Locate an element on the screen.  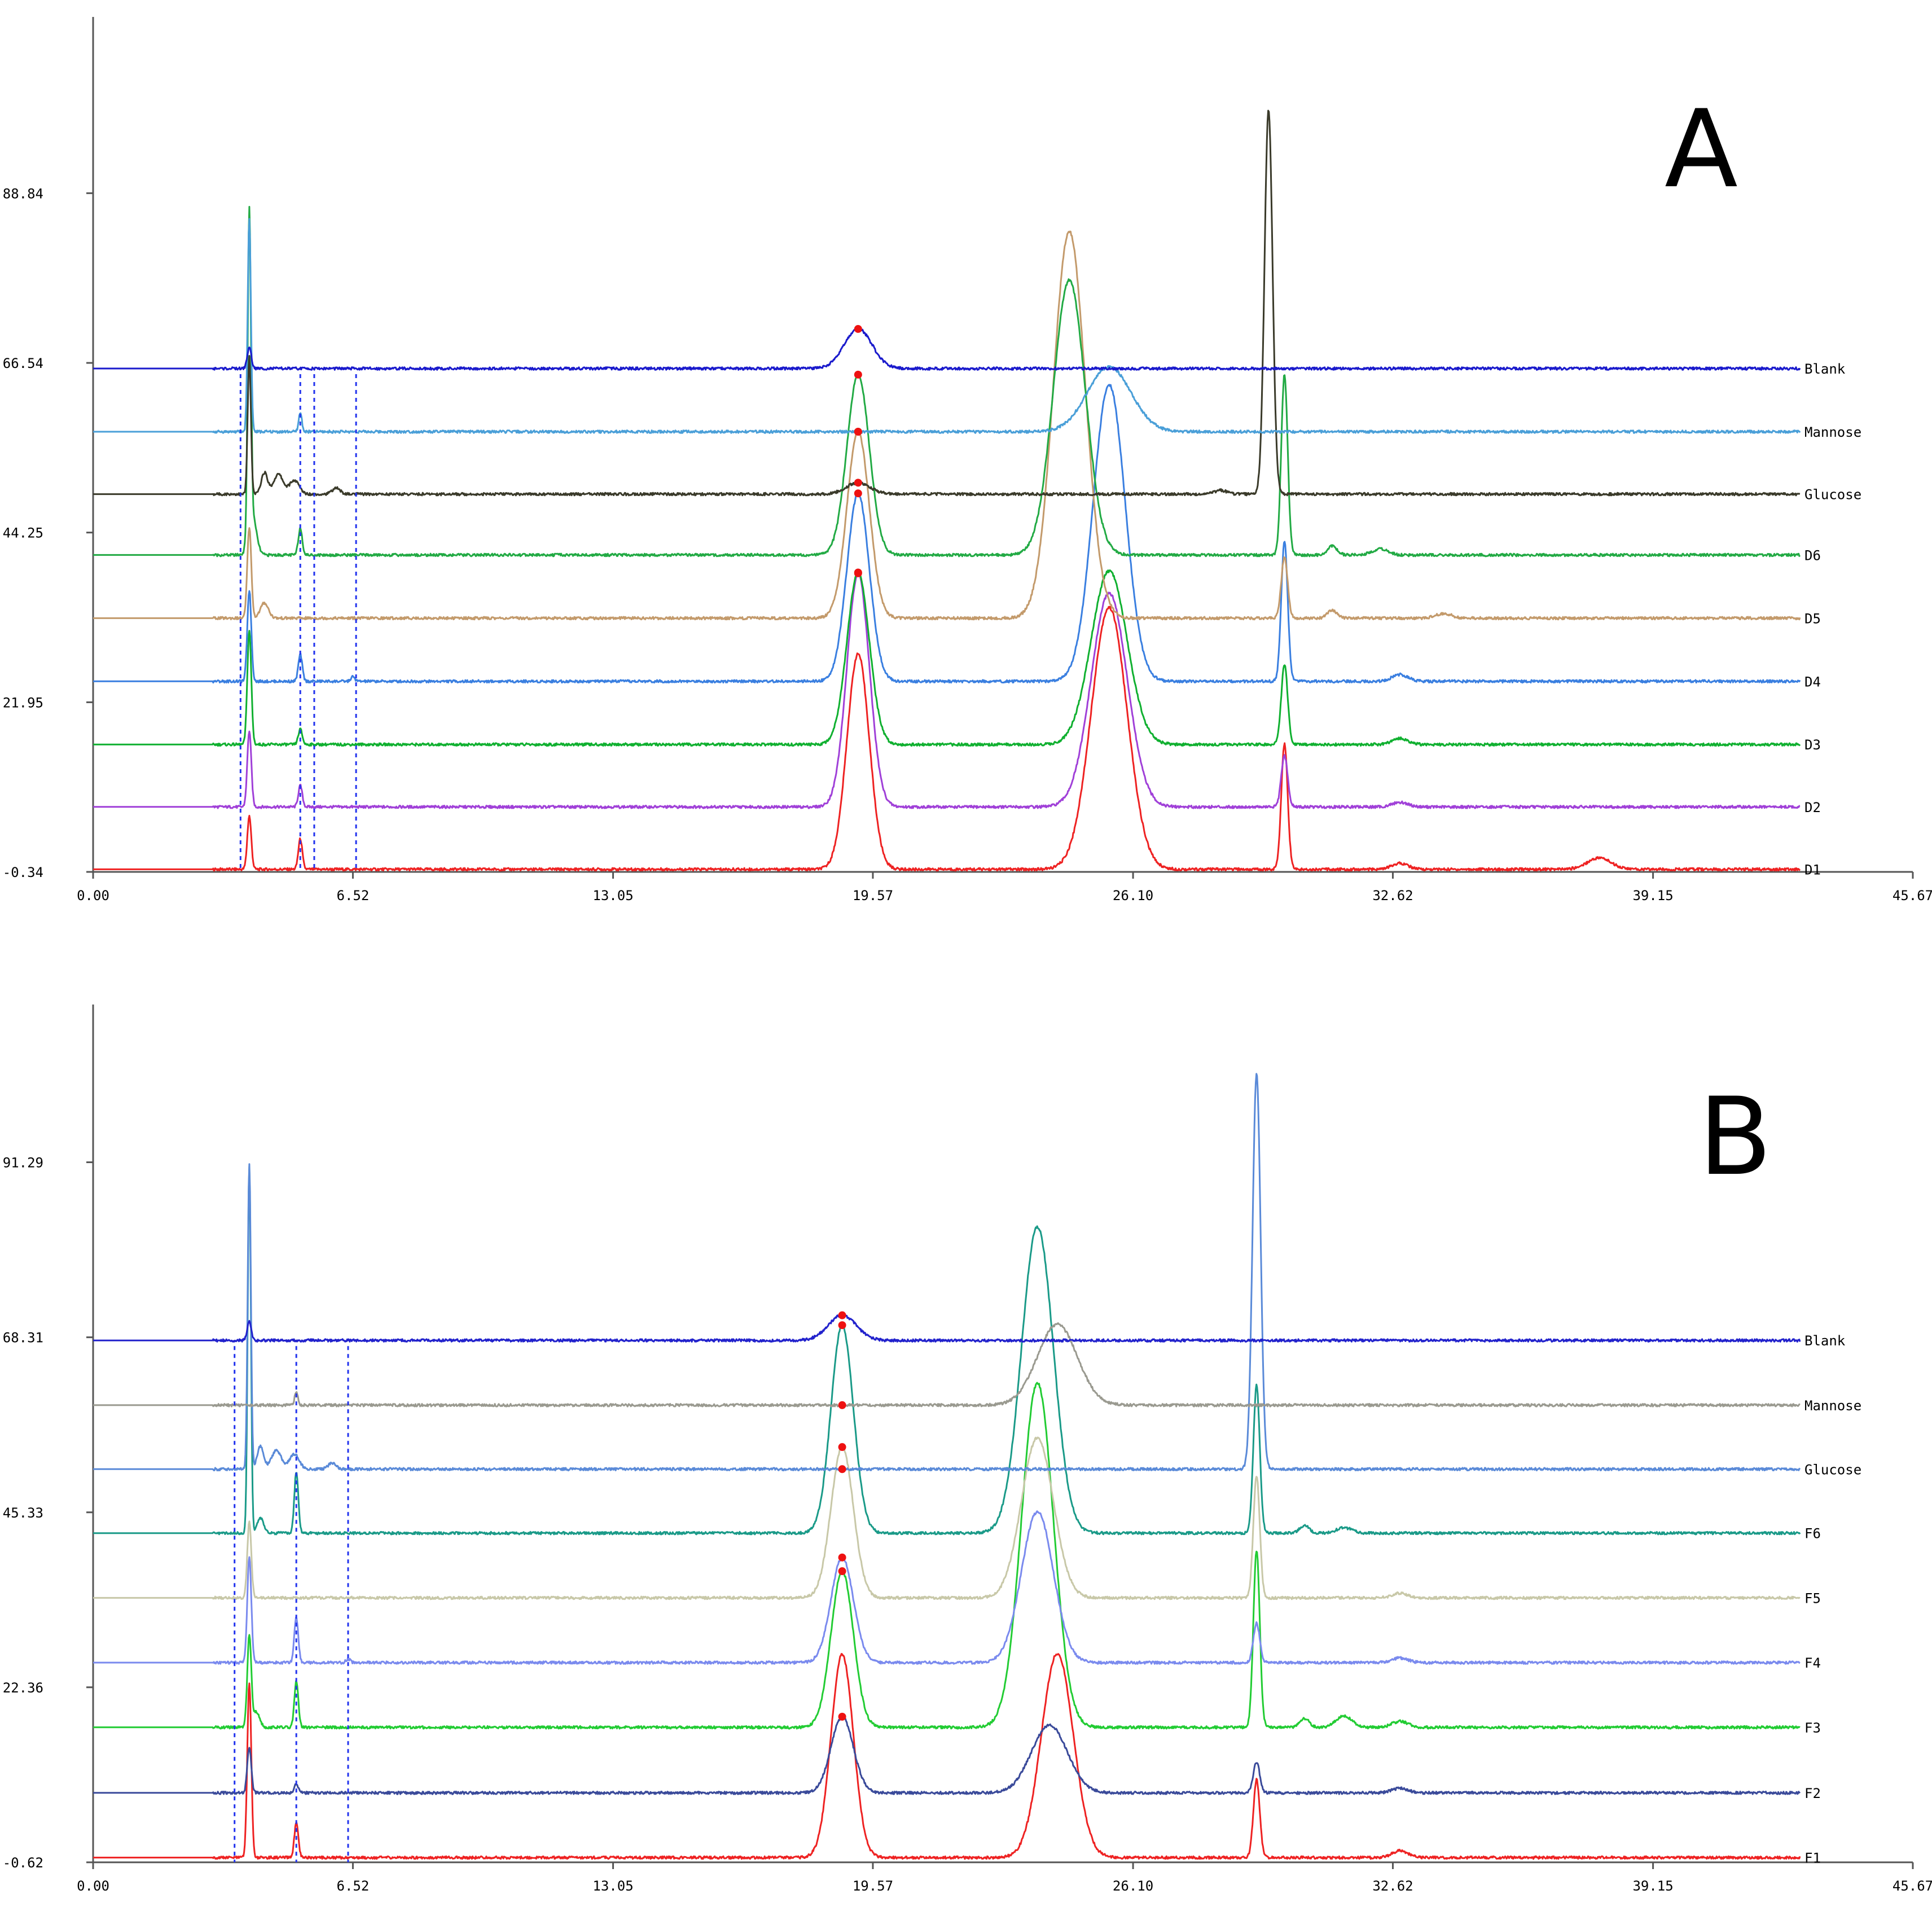
trace-label-f5: F5 is located at coordinates (1812, 1598).